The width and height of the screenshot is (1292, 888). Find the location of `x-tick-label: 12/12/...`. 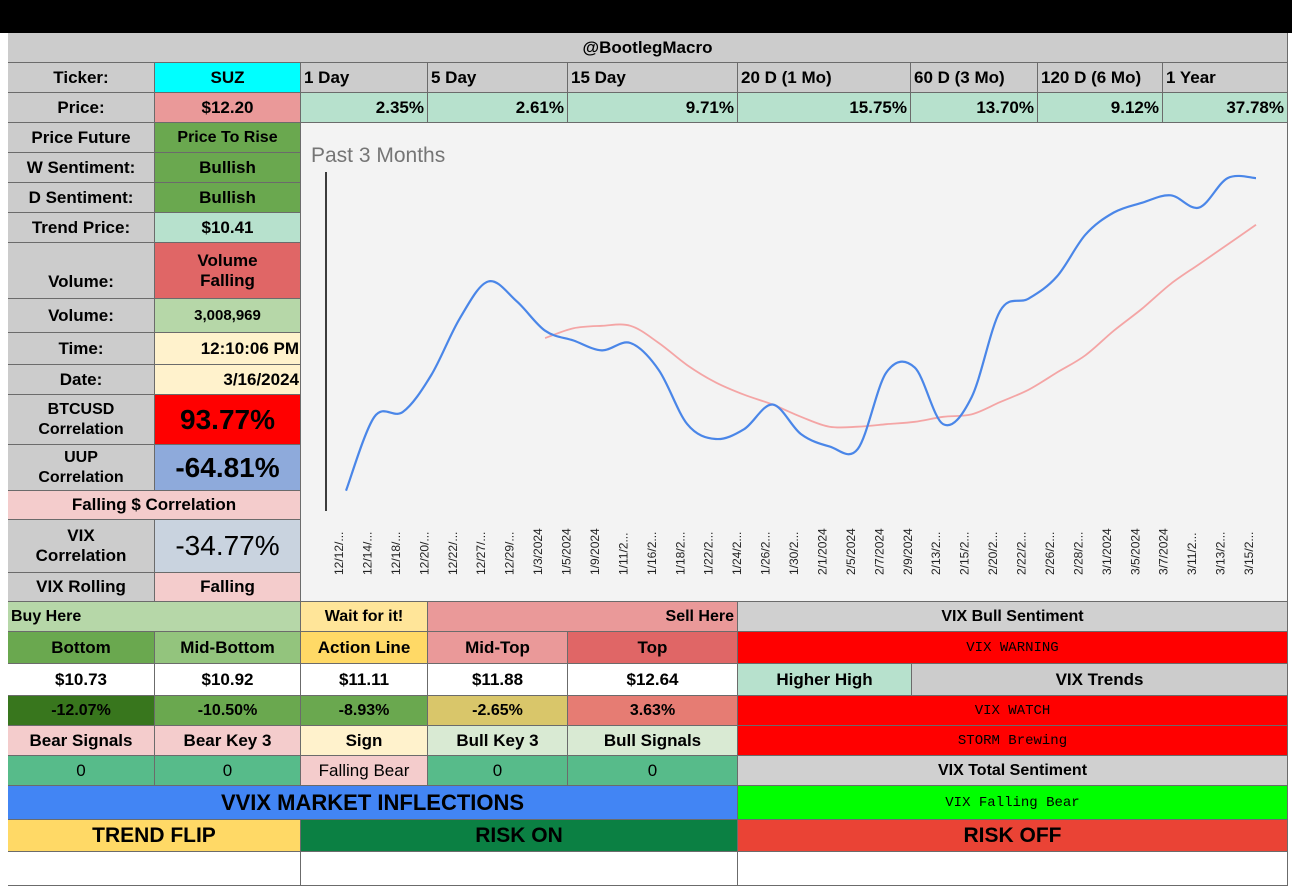

x-tick-label: 12/12/... is located at coordinates (339, 553).